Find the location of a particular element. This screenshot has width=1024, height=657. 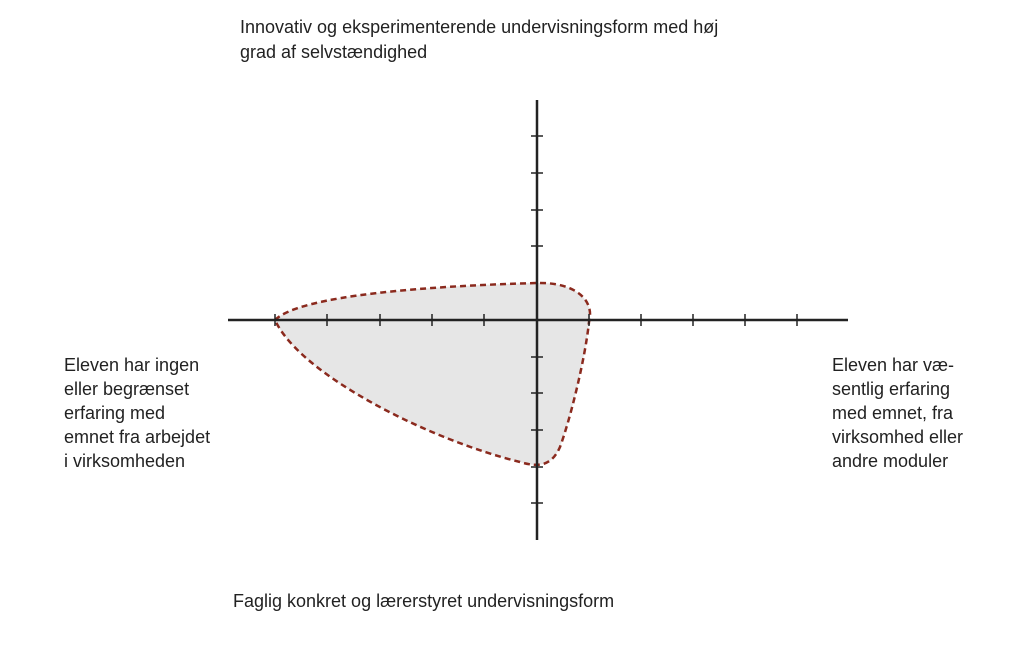

right-label: virksomhed eller is located at coordinates (897, 437).